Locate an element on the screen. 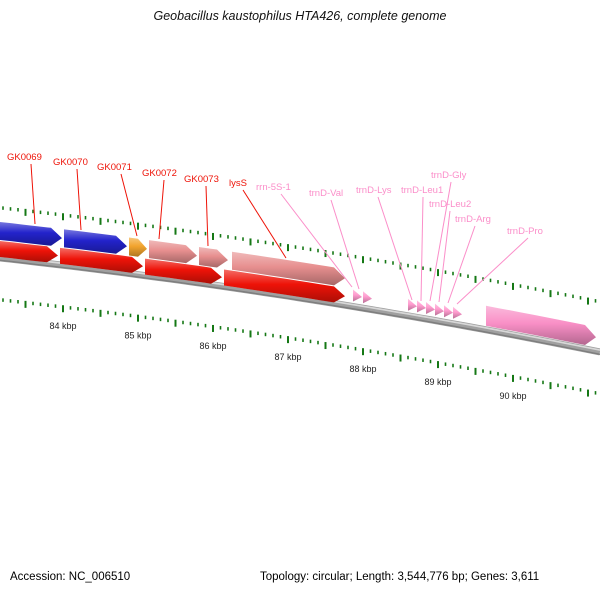  gene-arrow-trnD-Val is located at coordinates (367, 297).